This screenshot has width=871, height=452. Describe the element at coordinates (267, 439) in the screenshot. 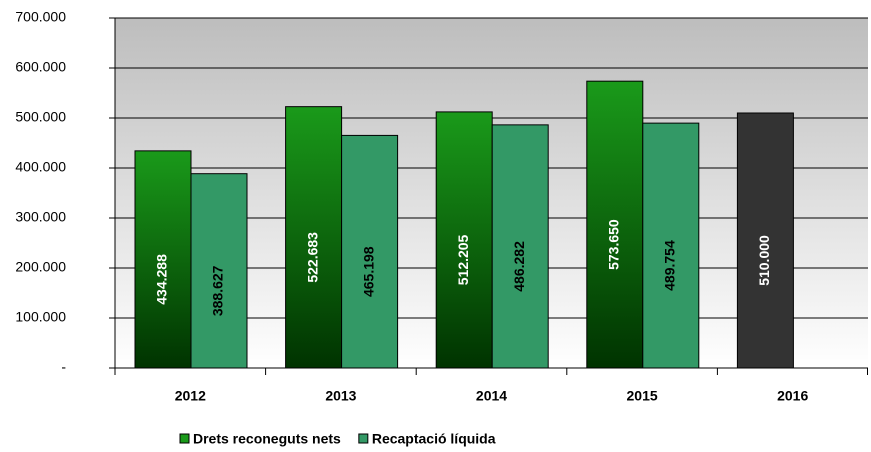

I see `legend-label: Drets reconeguts nets` at that location.